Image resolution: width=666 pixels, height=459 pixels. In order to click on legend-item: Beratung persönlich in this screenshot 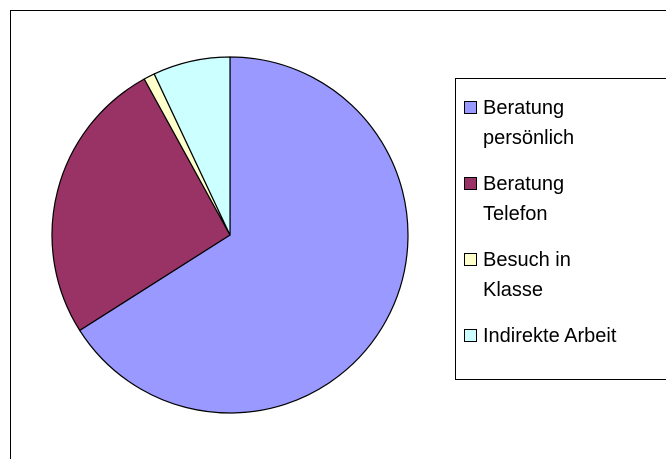, I will do `click(565, 123)`.